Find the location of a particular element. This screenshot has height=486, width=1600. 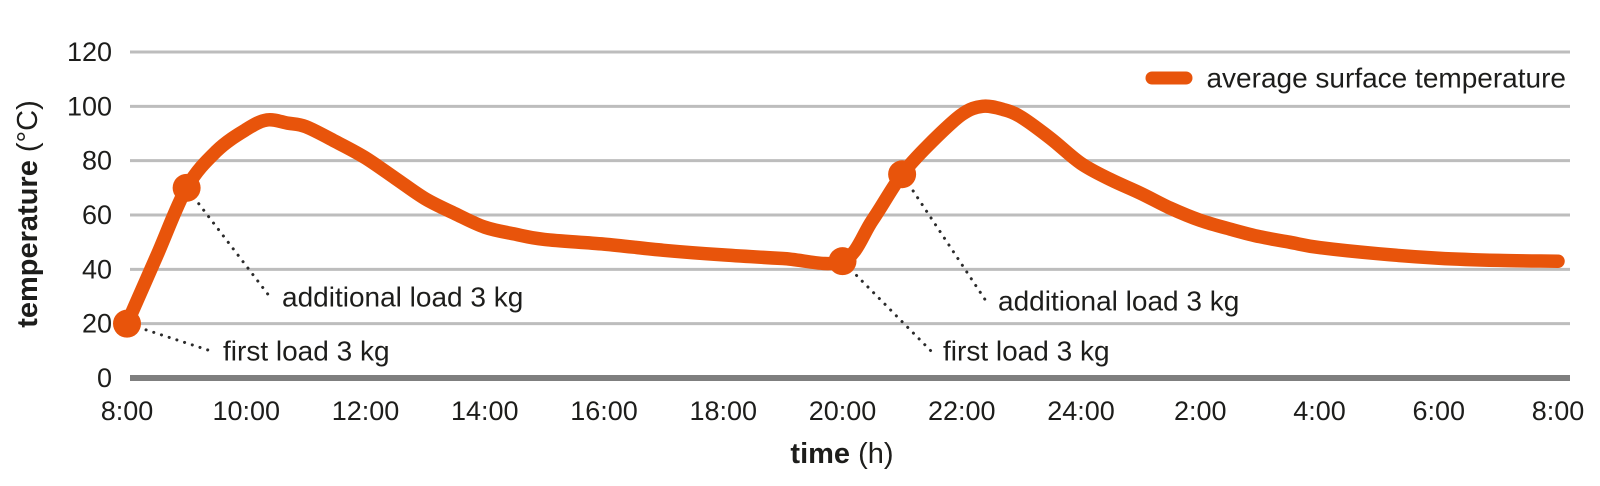

x-tick-label: 14:00 is located at coordinates (485, 411).